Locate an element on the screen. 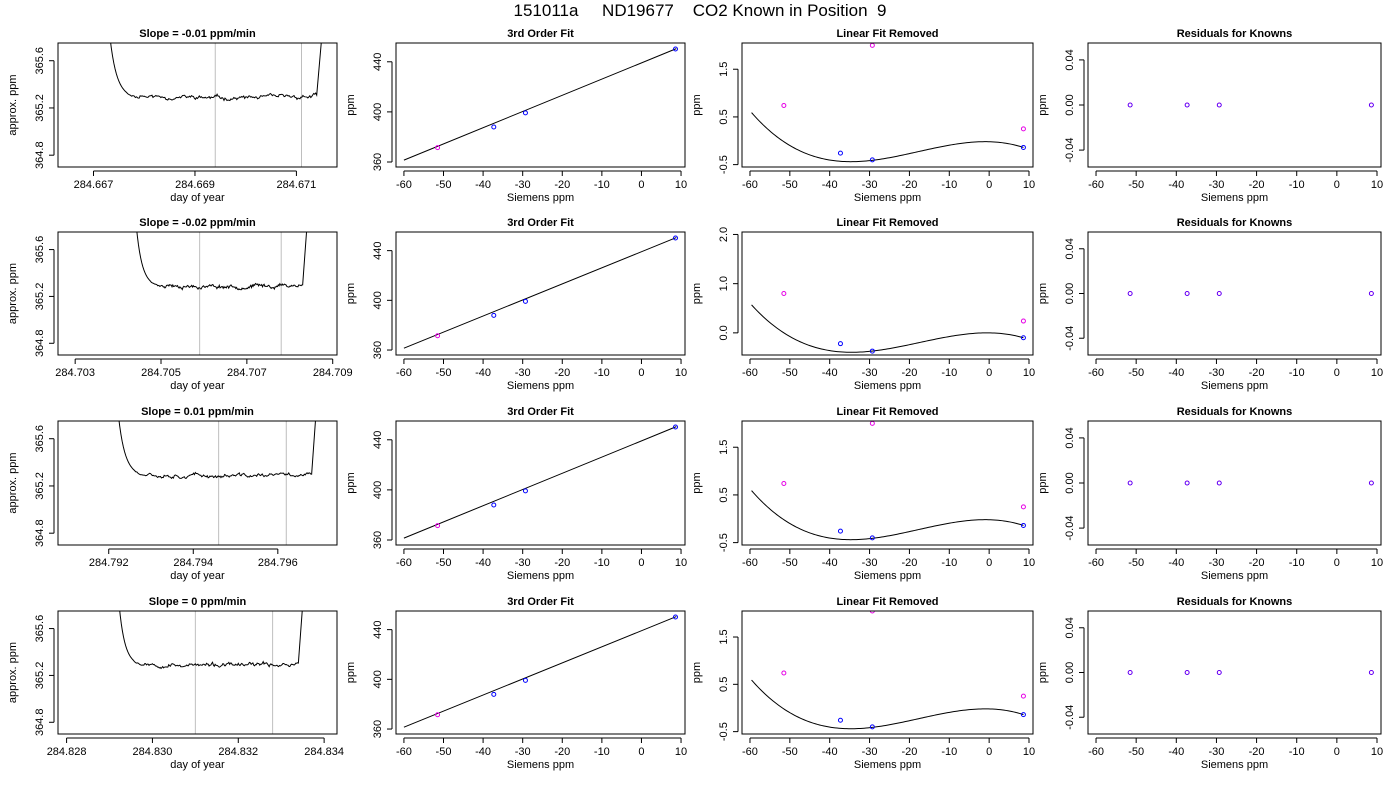  y-tick-label: 364.8 is located at coordinates (40, 723).